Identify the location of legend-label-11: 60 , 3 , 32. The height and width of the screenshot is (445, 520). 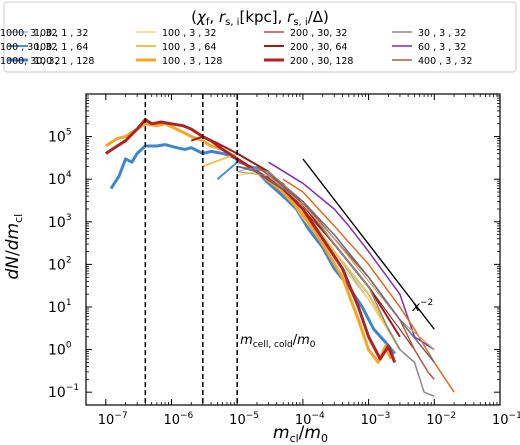
(442, 47).